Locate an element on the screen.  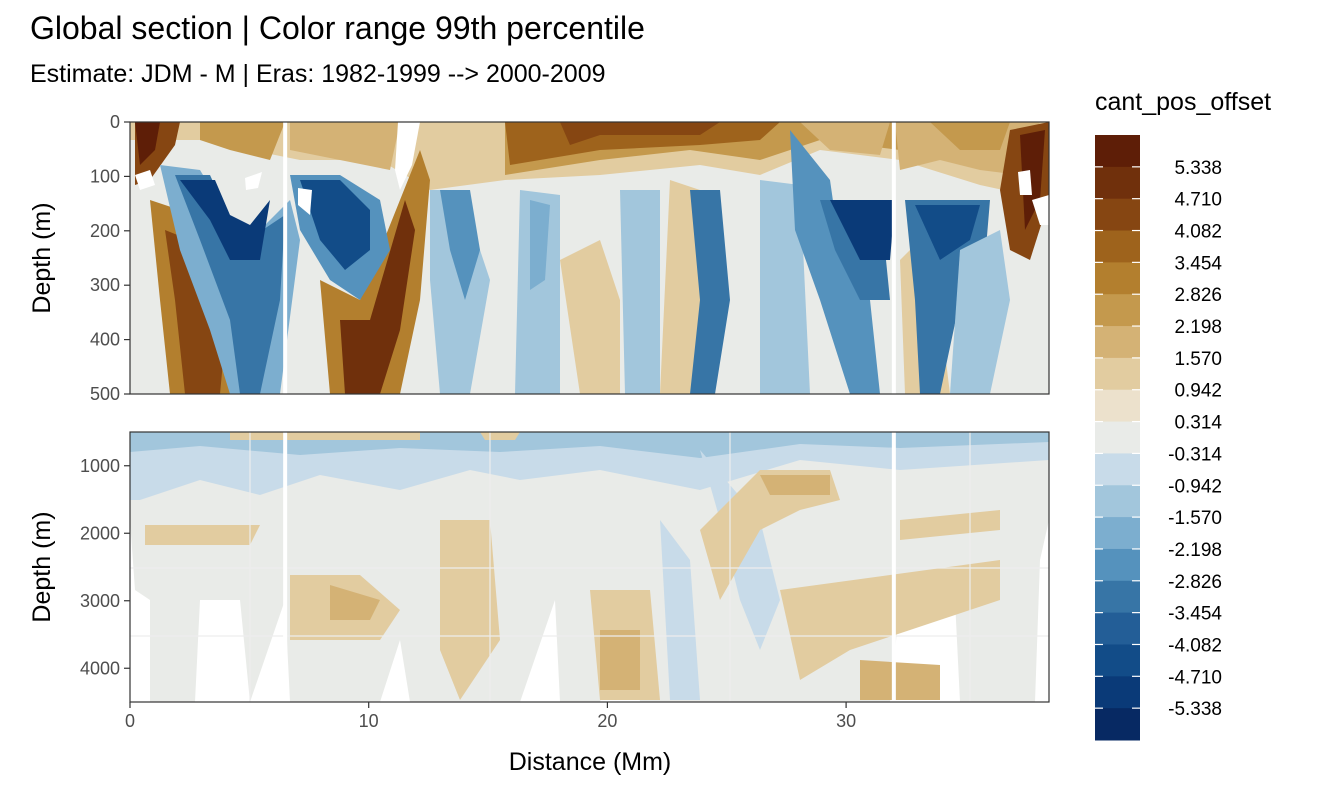
y-tick-label-upper-3: 300 is located at coordinates (105, 285).